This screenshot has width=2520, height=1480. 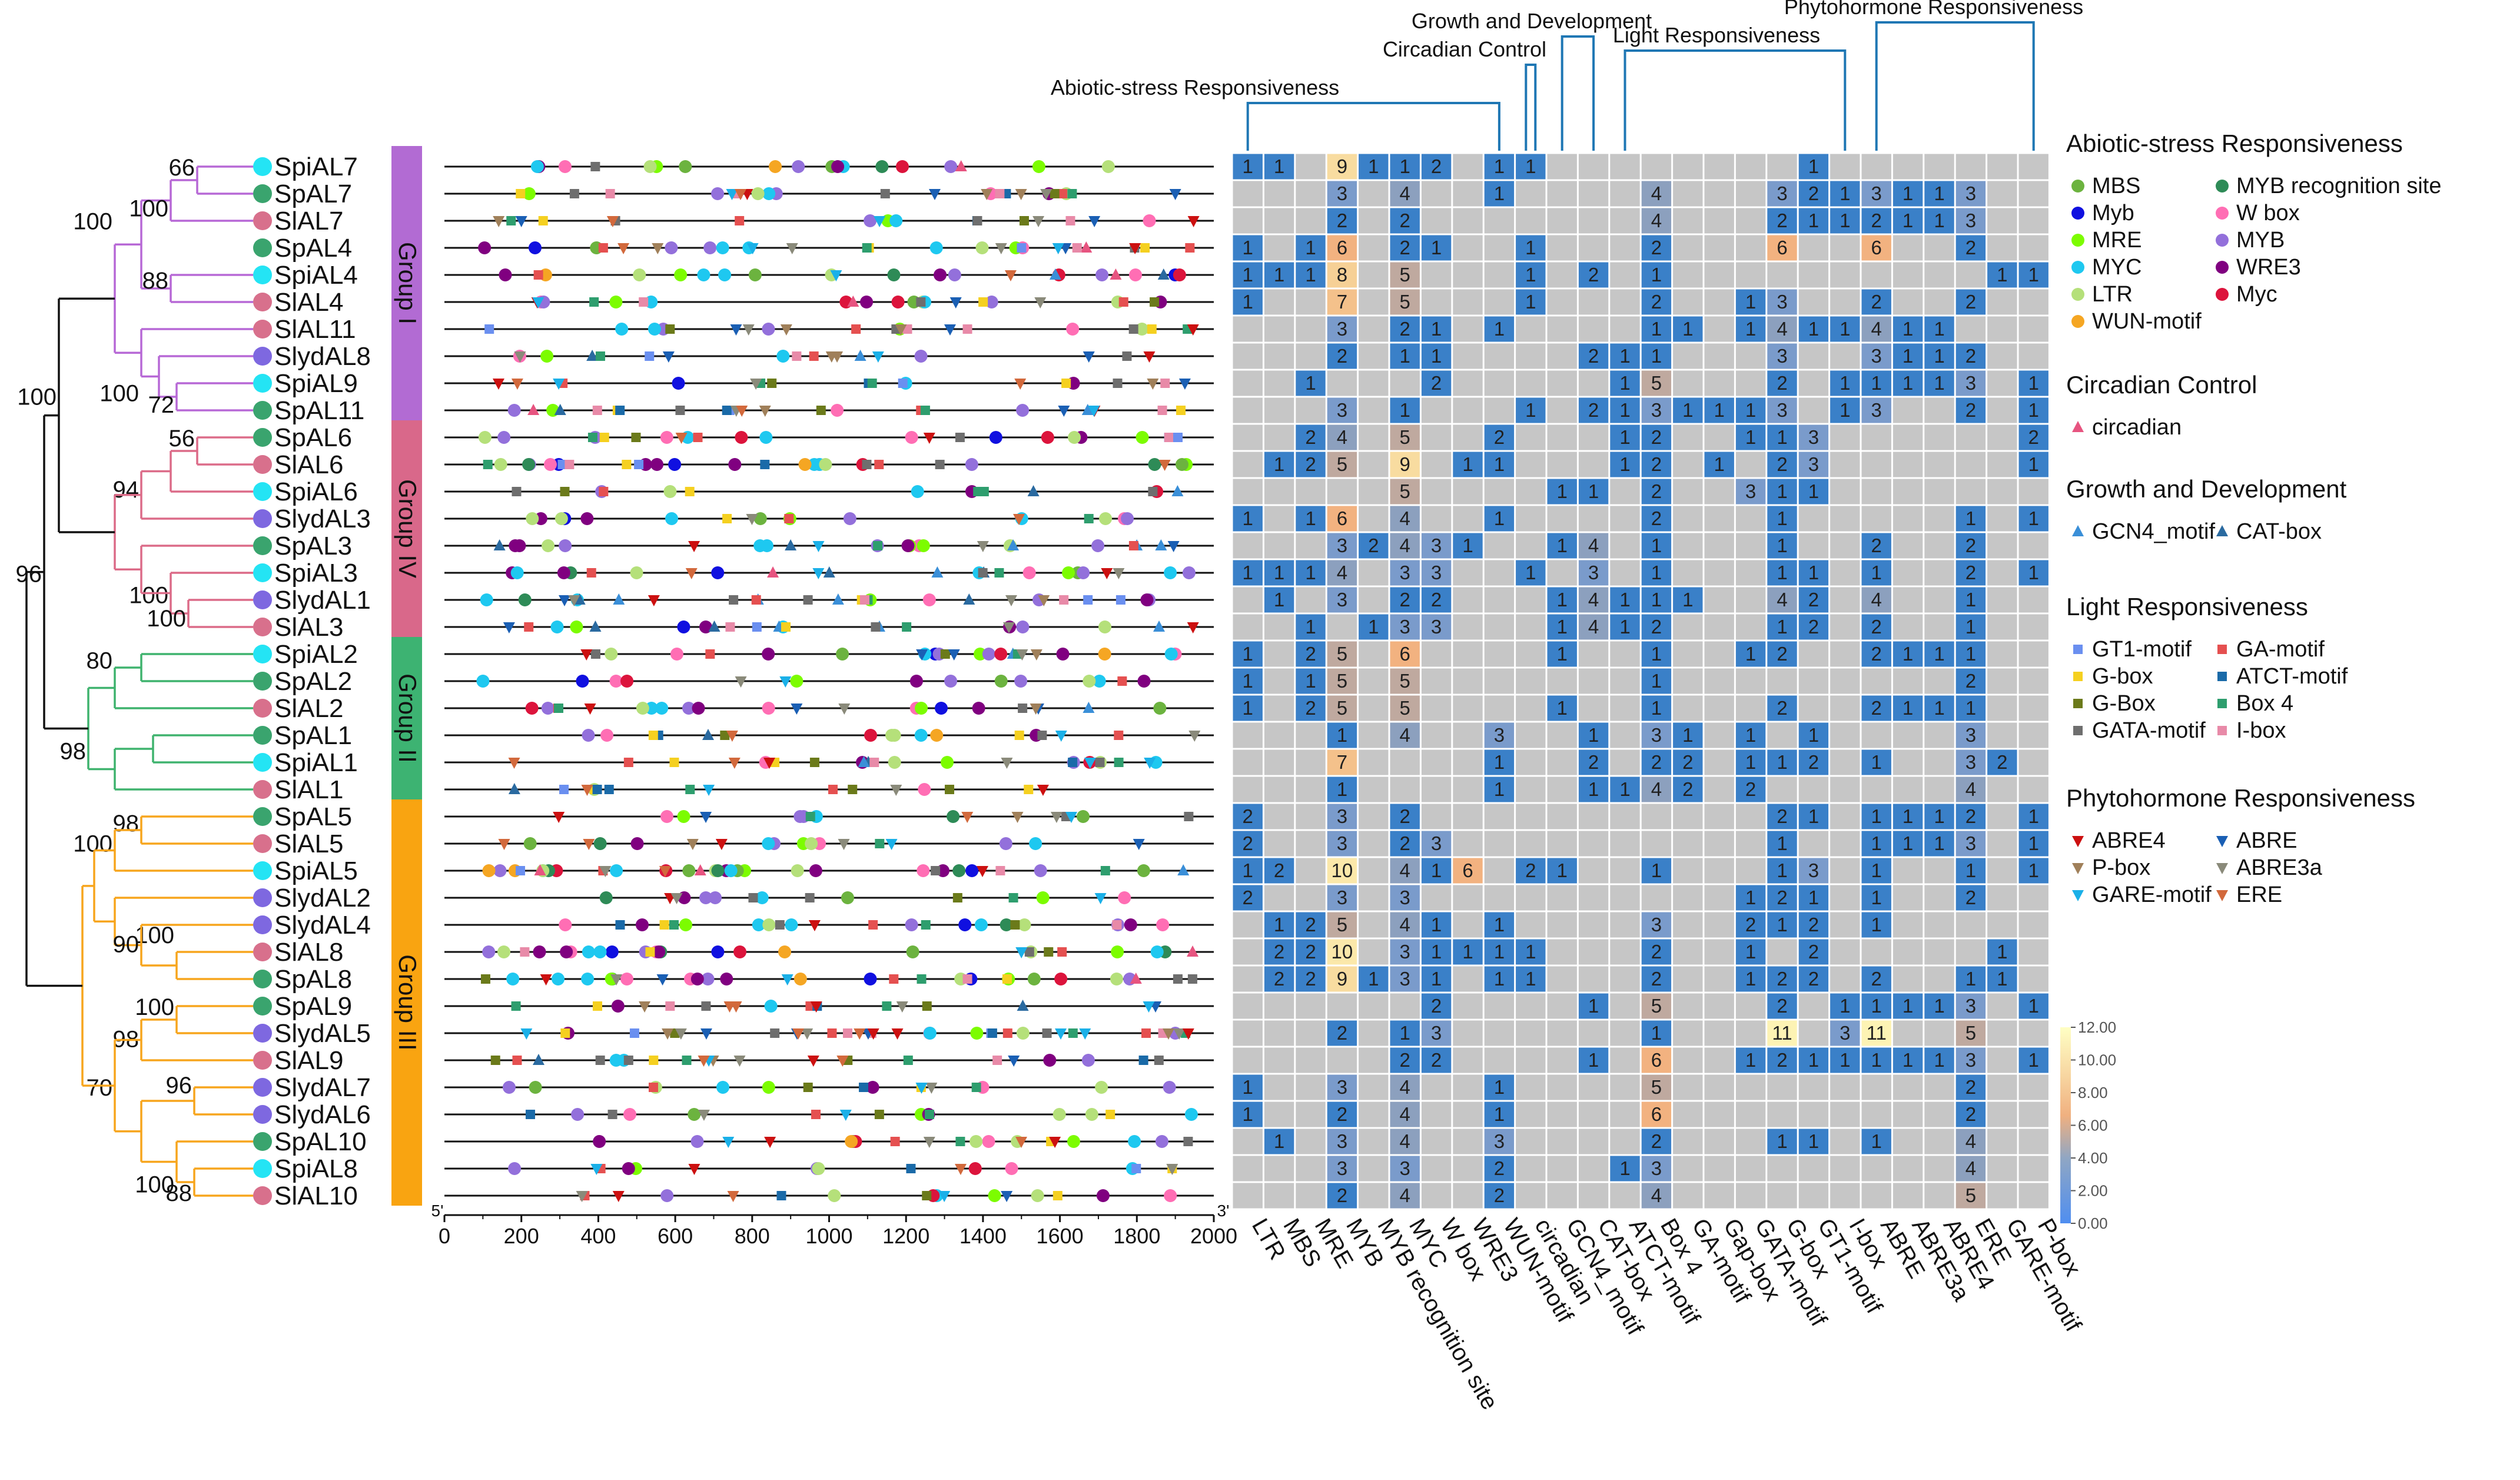 What do you see at coordinates (1782, 599) in the screenshot?
I see `heatmap-cell-value: 4` at bounding box center [1782, 599].